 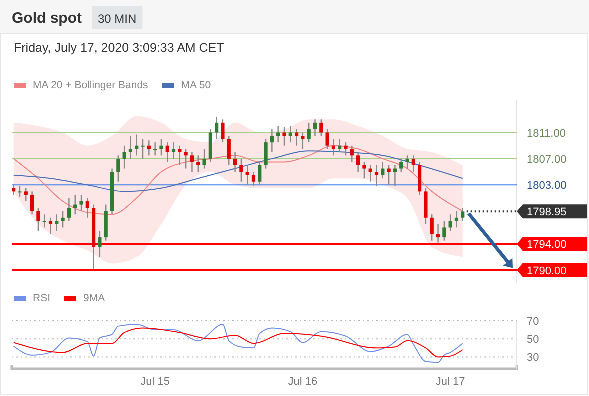 I want to click on x-tick-label: Jul 16, so click(x=303, y=382).